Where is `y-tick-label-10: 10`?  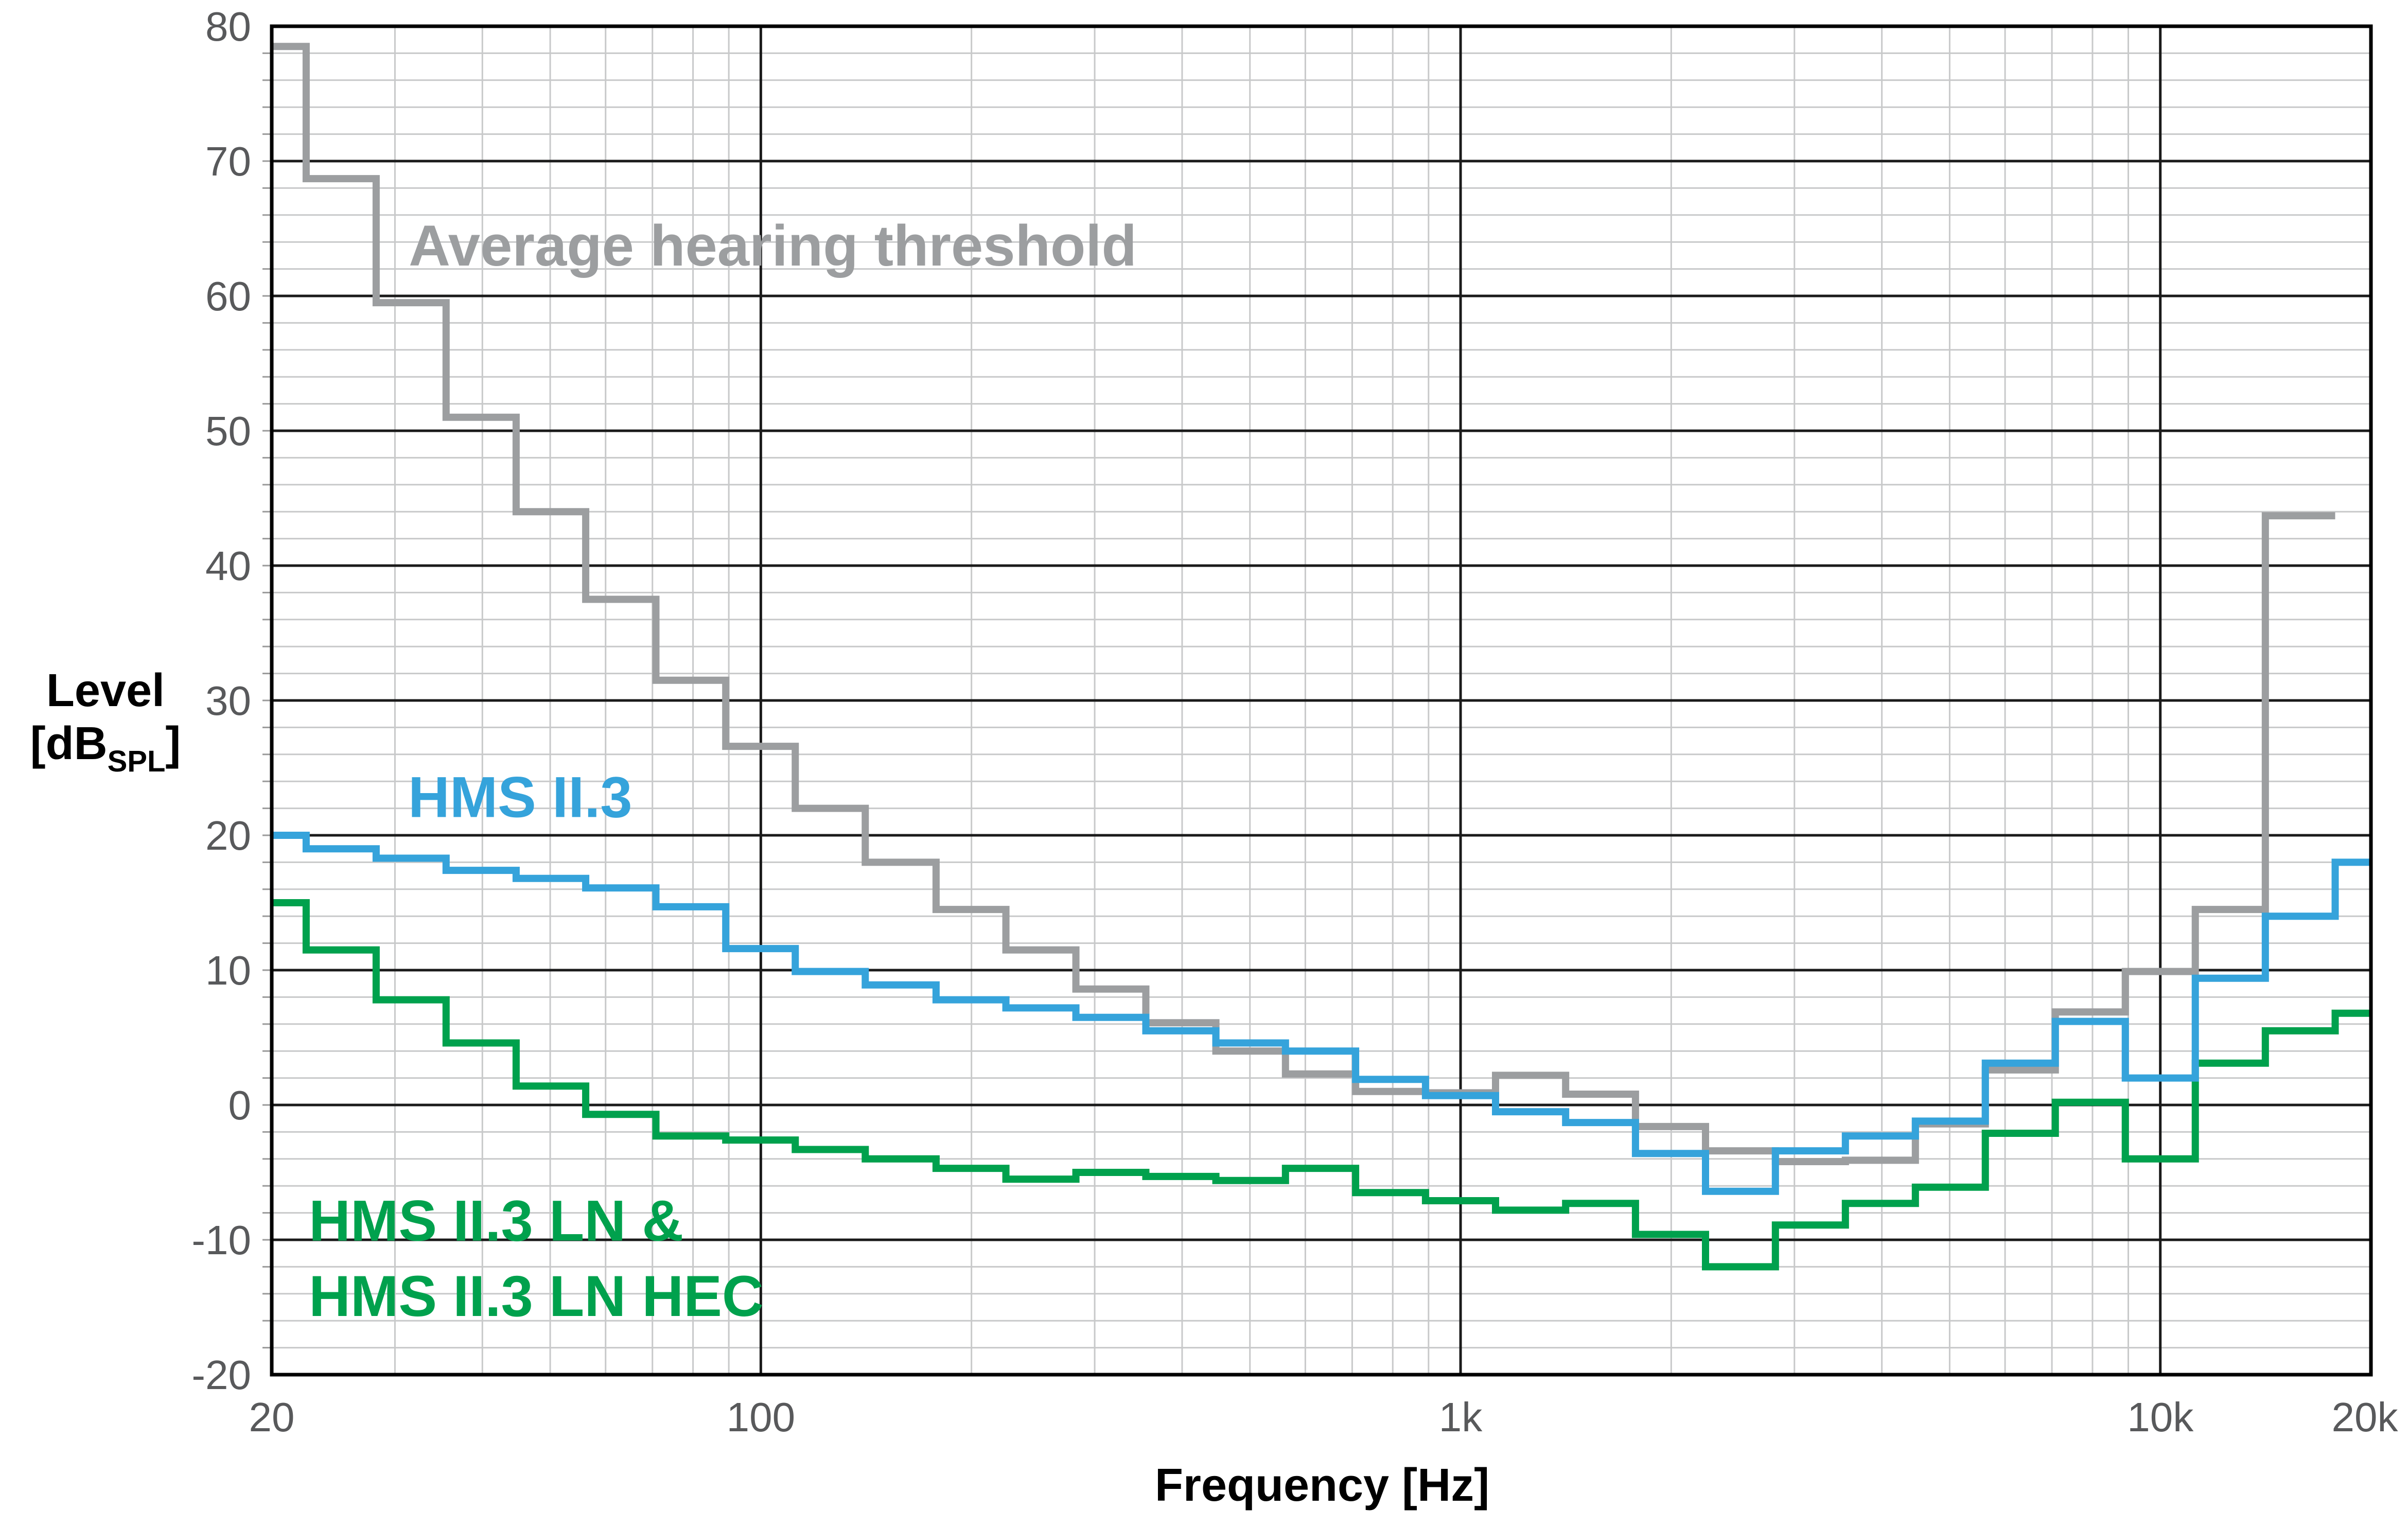 y-tick-label-10: 10 is located at coordinates (228, 970).